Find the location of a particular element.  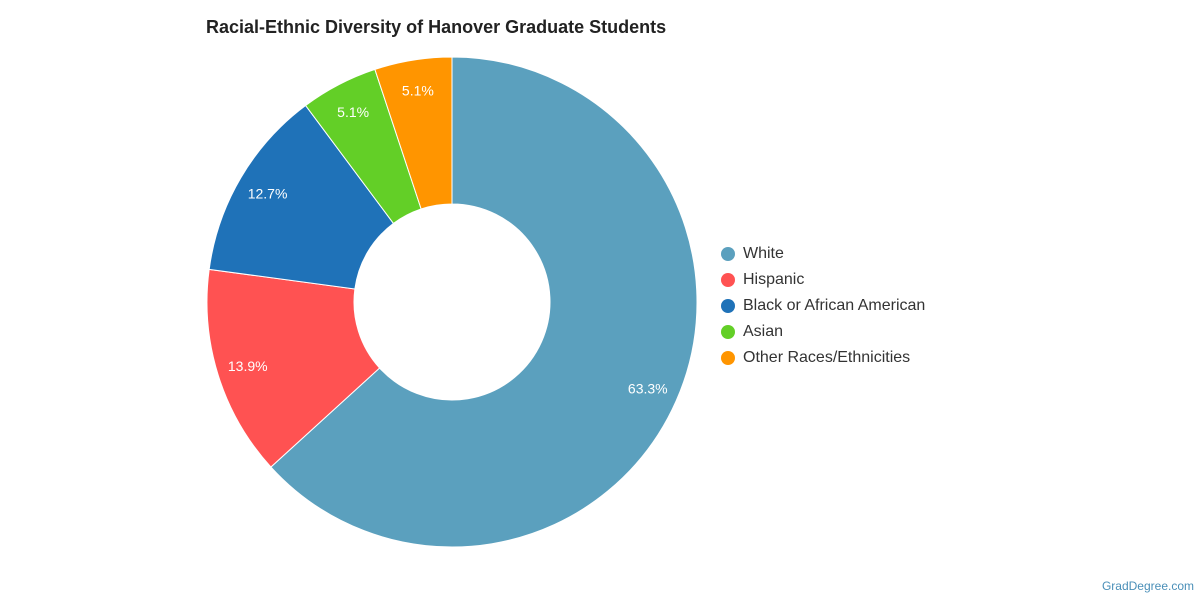

legend-item-asian: Asian is located at coordinates (823, 332).